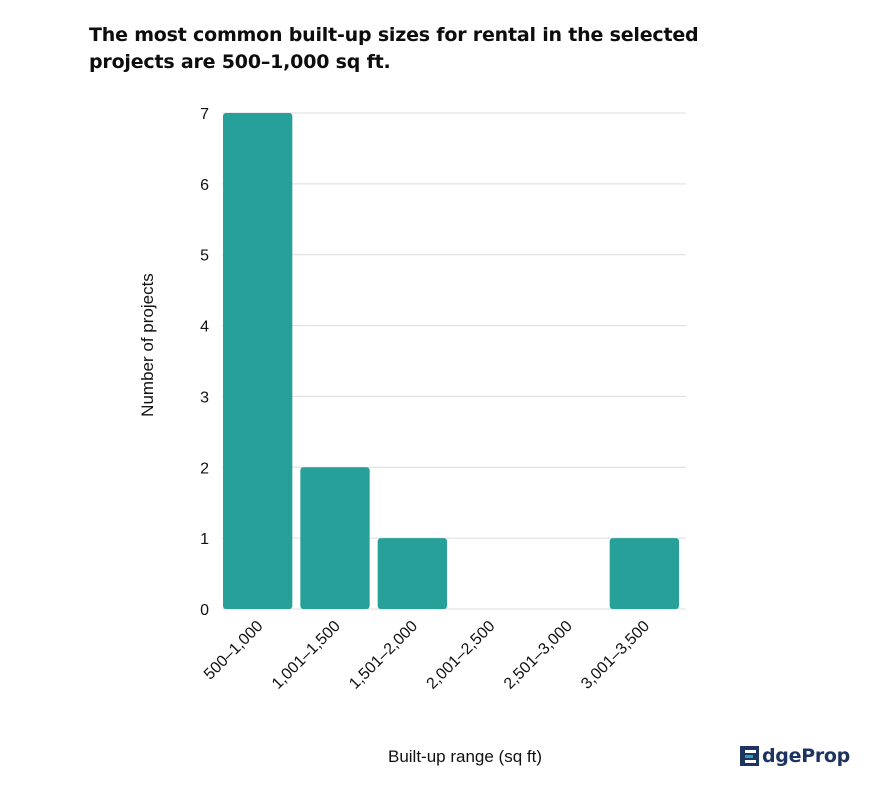  I want to click on y-tick-label: 0, so click(204, 610).